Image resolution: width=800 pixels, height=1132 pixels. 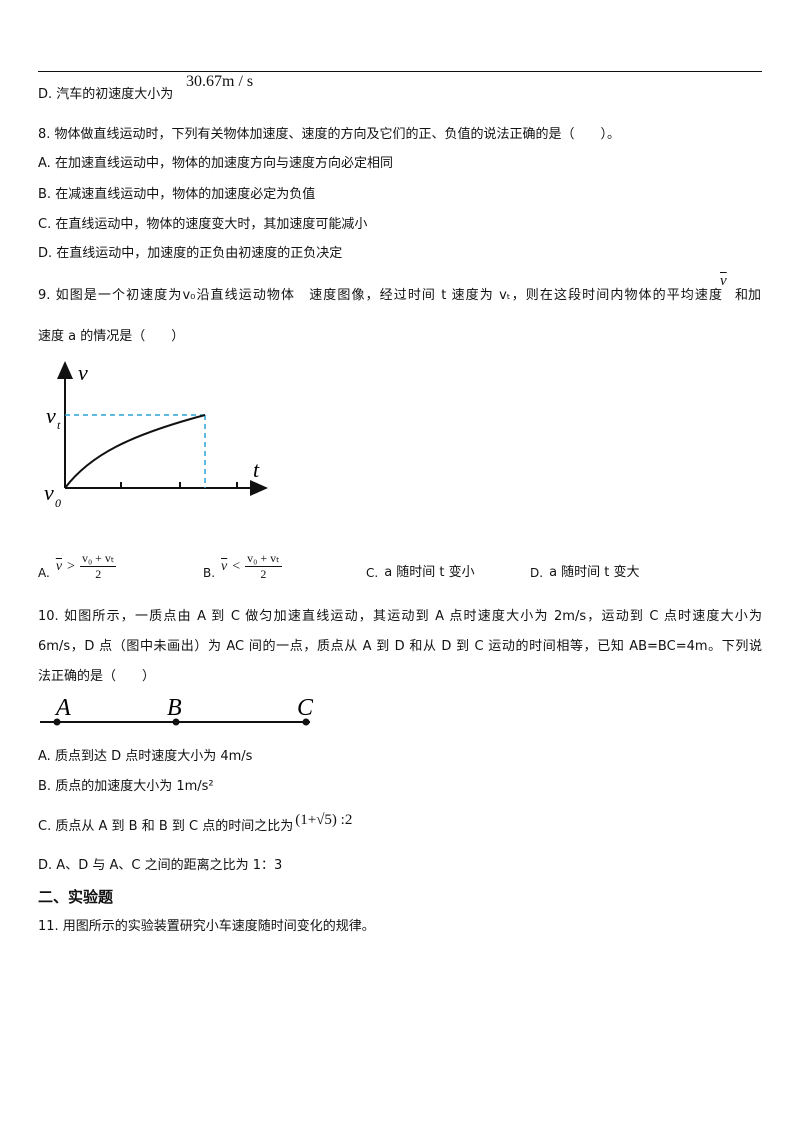 What do you see at coordinates (58, 503) in the screenshot?
I see `axis-label: 0` at bounding box center [58, 503].